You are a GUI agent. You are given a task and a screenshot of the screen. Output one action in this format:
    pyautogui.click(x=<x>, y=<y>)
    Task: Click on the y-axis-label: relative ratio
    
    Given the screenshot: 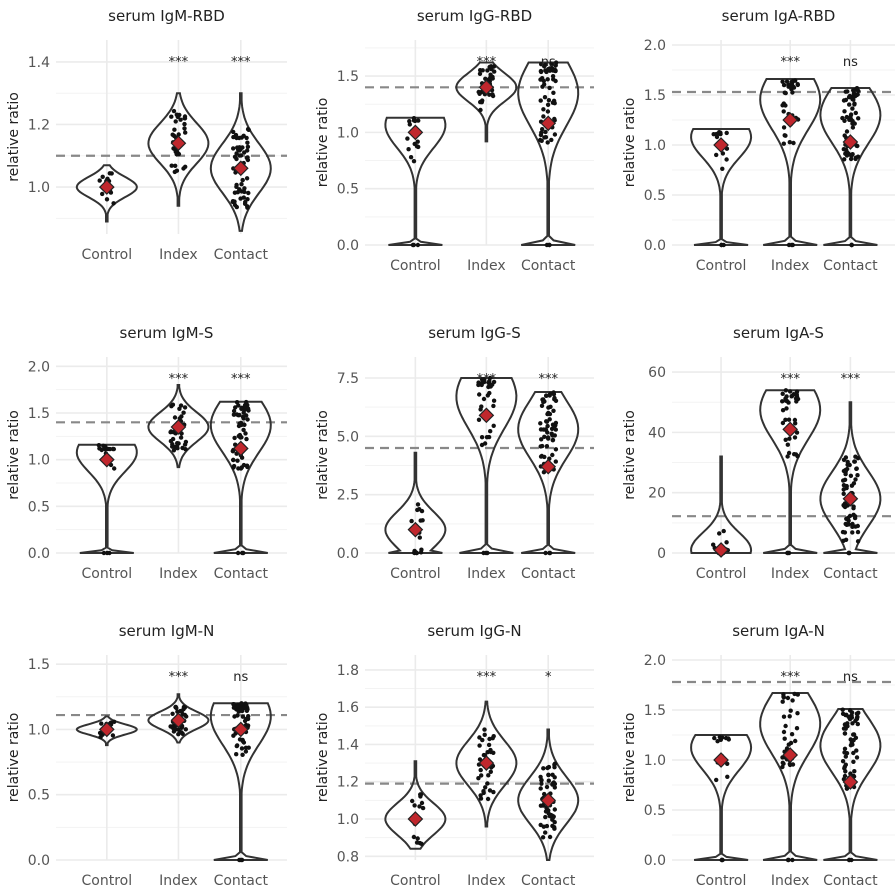 What is the action you would take?
    pyautogui.click(x=630, y=143)
    